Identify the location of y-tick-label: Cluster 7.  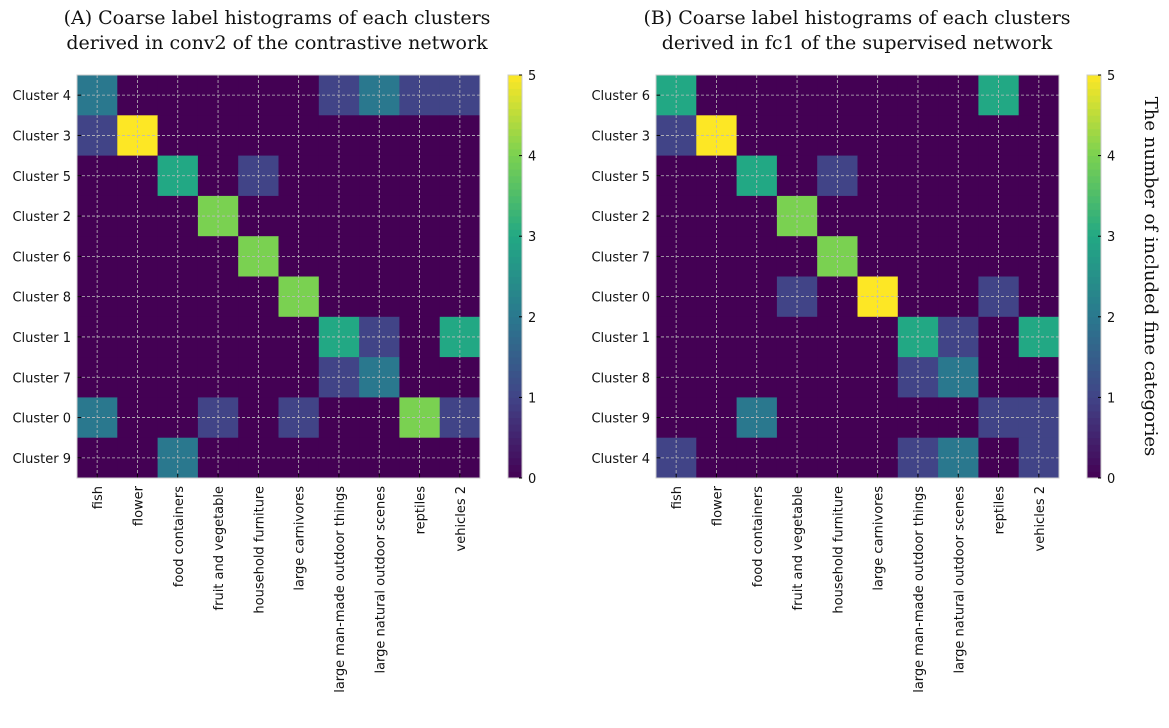
(41, 378).